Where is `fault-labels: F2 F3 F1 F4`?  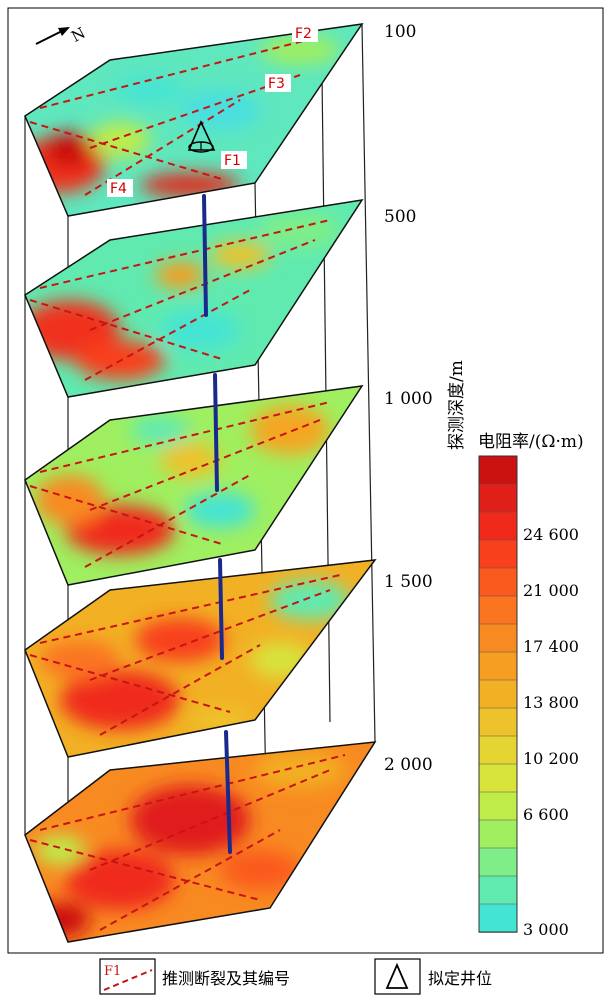
fault-labels: F2 F3 F1 F4 is located at coordinates (212, 110).